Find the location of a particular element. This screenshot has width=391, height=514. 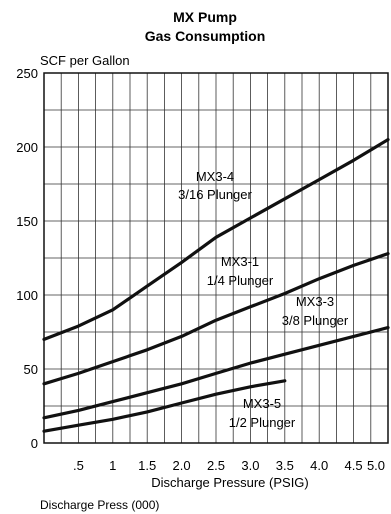

series-sublabel-mx3-5: 1/2 Plunger is located at coordinates (262, 422).